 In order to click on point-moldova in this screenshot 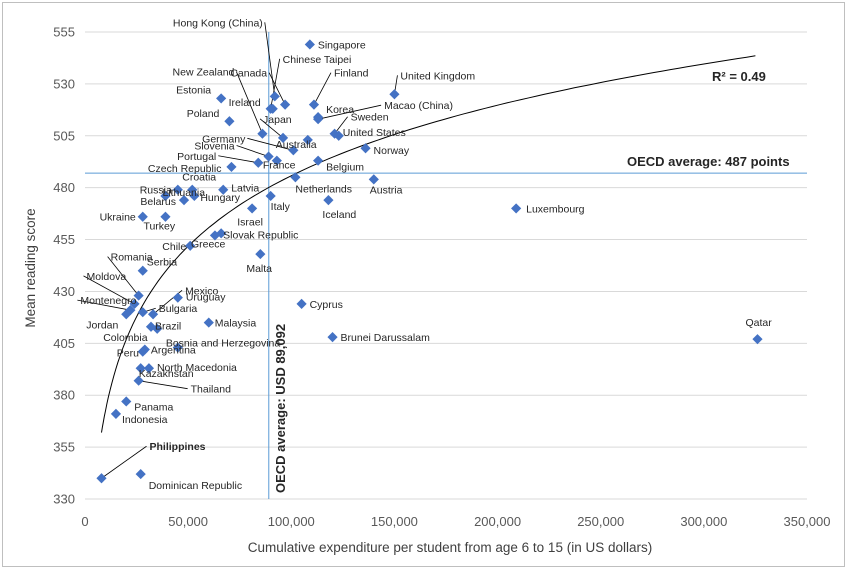, I will do `click(134, 303)`.